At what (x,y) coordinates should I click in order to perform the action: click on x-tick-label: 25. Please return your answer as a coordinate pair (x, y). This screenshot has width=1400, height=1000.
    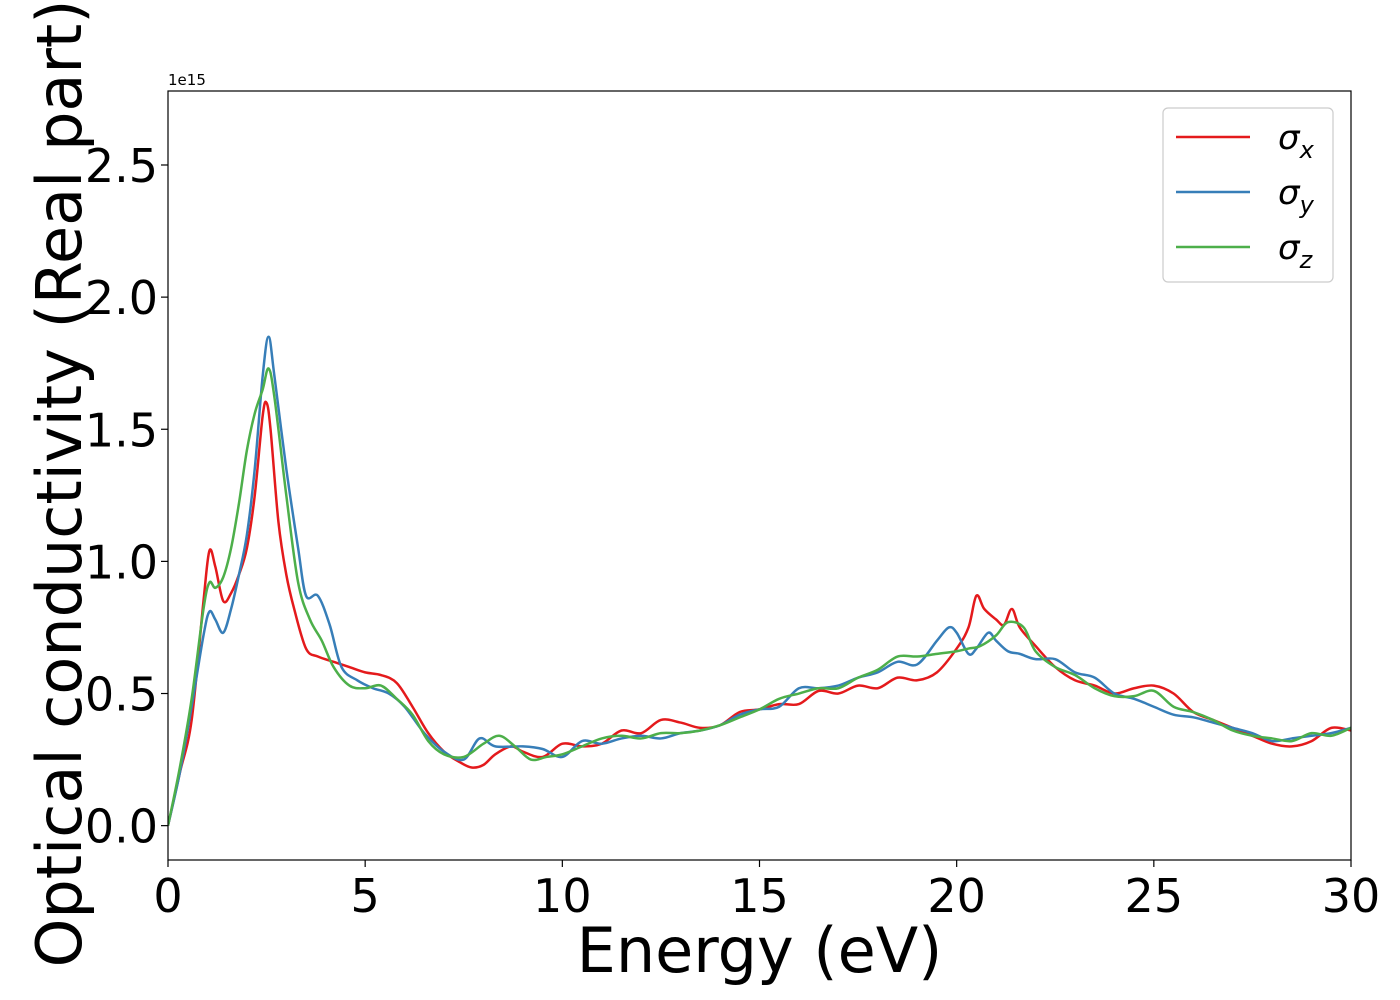
    Looking at the image, I should click on (1154, 896).